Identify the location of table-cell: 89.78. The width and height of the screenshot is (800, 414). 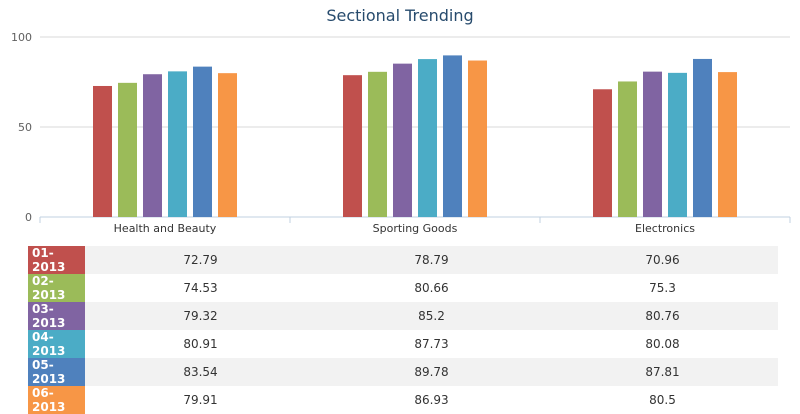
(431, 372).